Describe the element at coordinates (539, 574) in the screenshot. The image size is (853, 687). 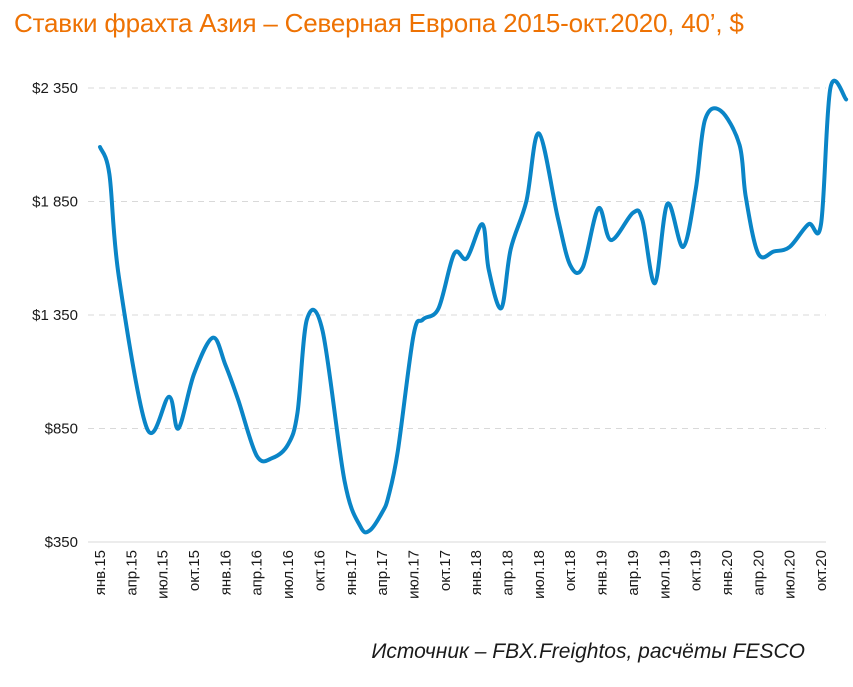
I see `x-tick-label: июл.18` at that location.